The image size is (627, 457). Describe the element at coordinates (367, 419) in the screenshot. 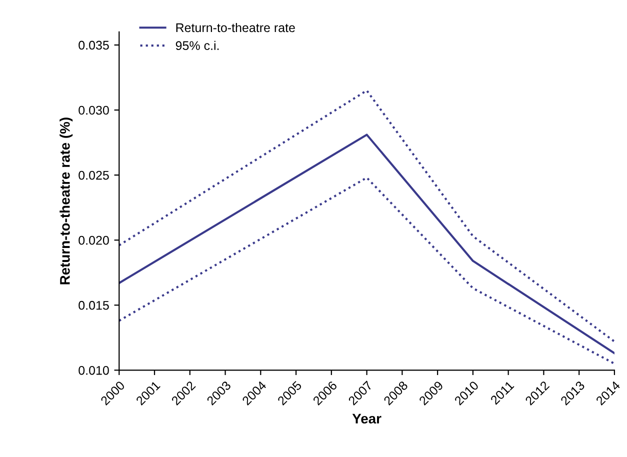

I see `x-axis-title: Year` at that location.